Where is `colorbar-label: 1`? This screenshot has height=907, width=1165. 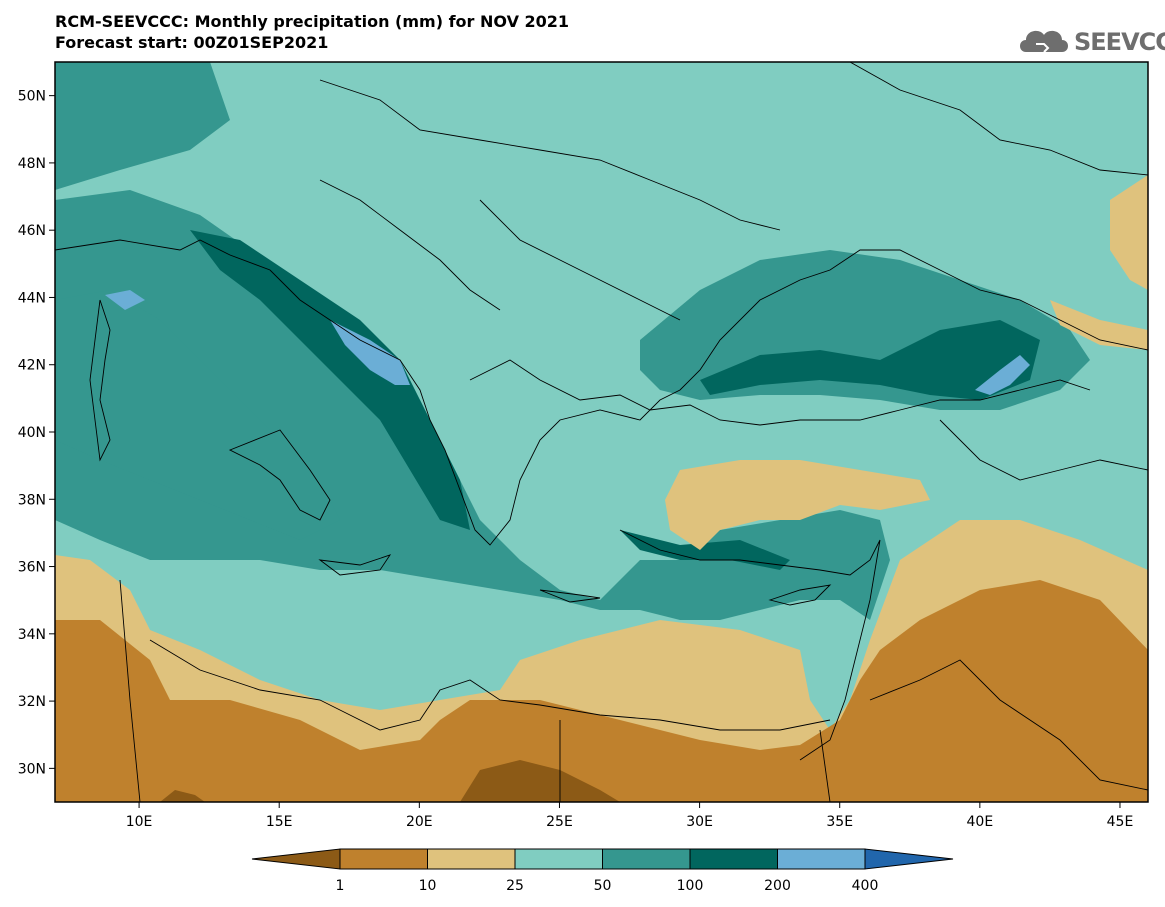
colorbar-label: 1 is located at coordinates (340, 886).